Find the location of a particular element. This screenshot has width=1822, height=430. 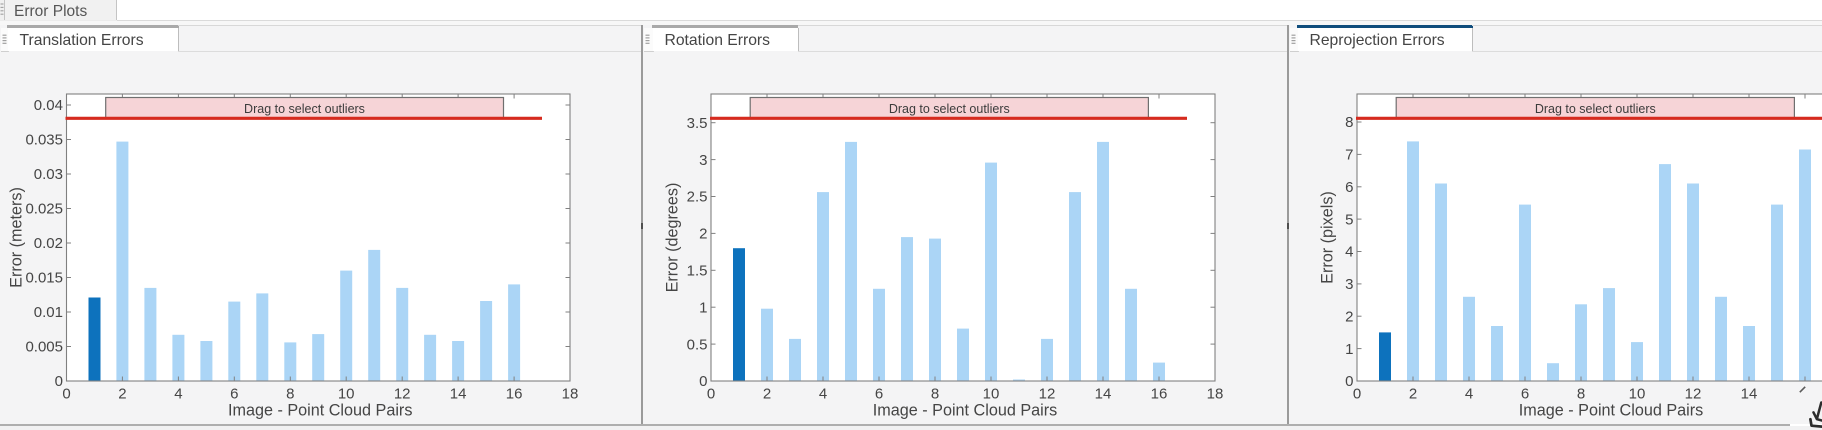

svg-text: 1.5 is located at coordinates (697, 271).